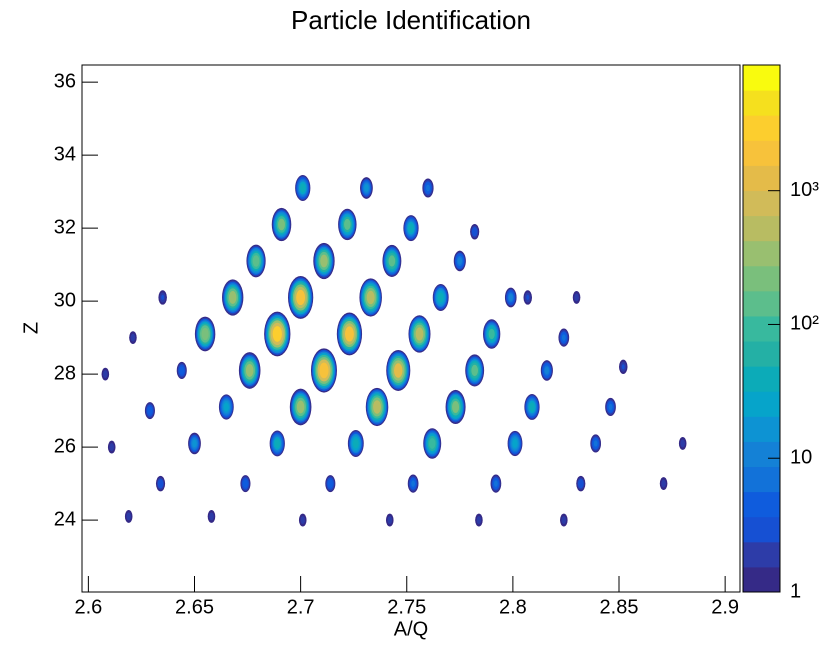  I want to click on x-tick-label: 2.75, so click(406, 607).